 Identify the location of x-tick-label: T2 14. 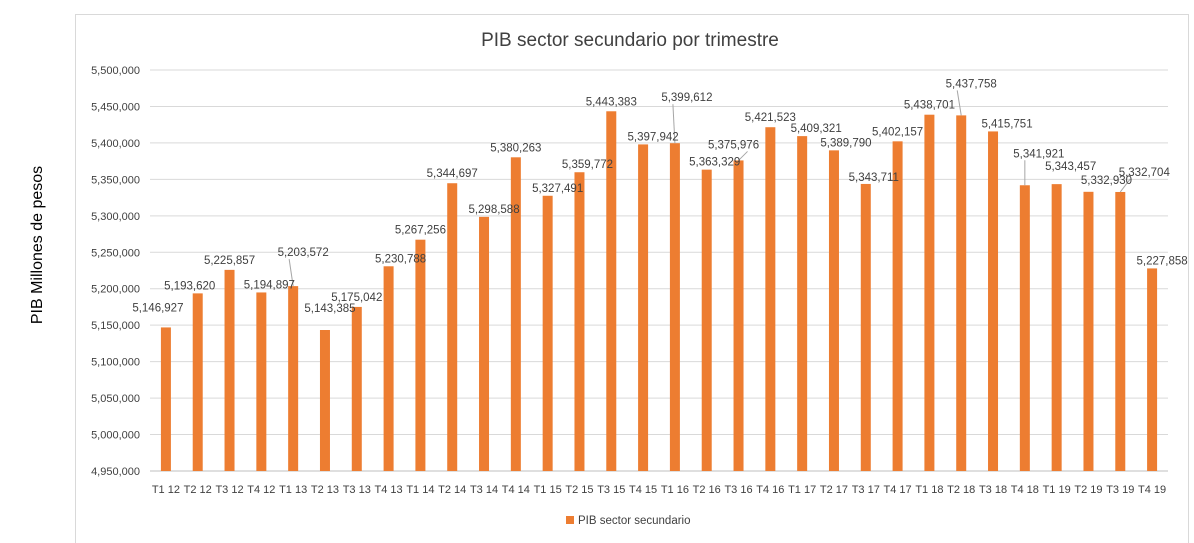
(452, 490).